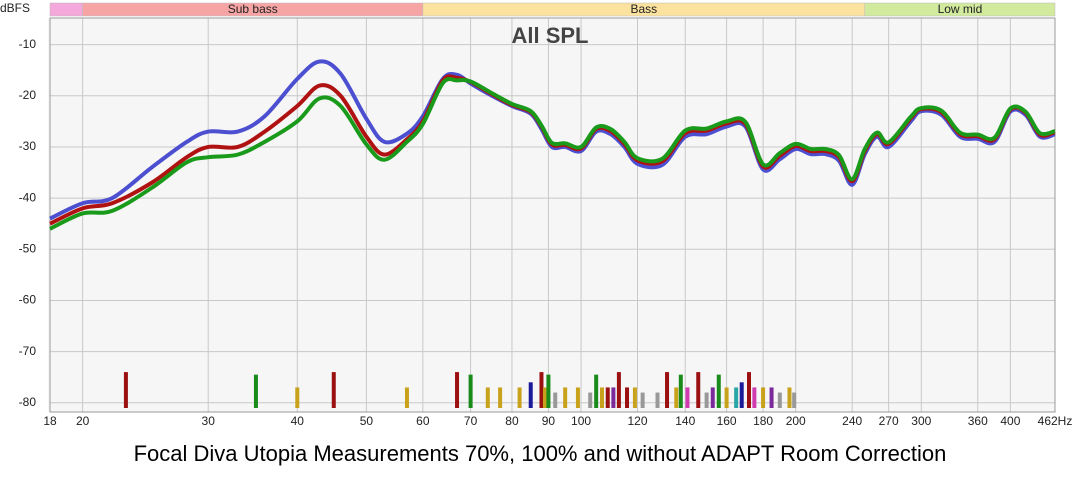 The height and width of the screenshot is (479, 1080). What do you see at coordinates (253, 9) in the screenshot?
I see `band-label: Sub bass` at bounding box center [253, 9].